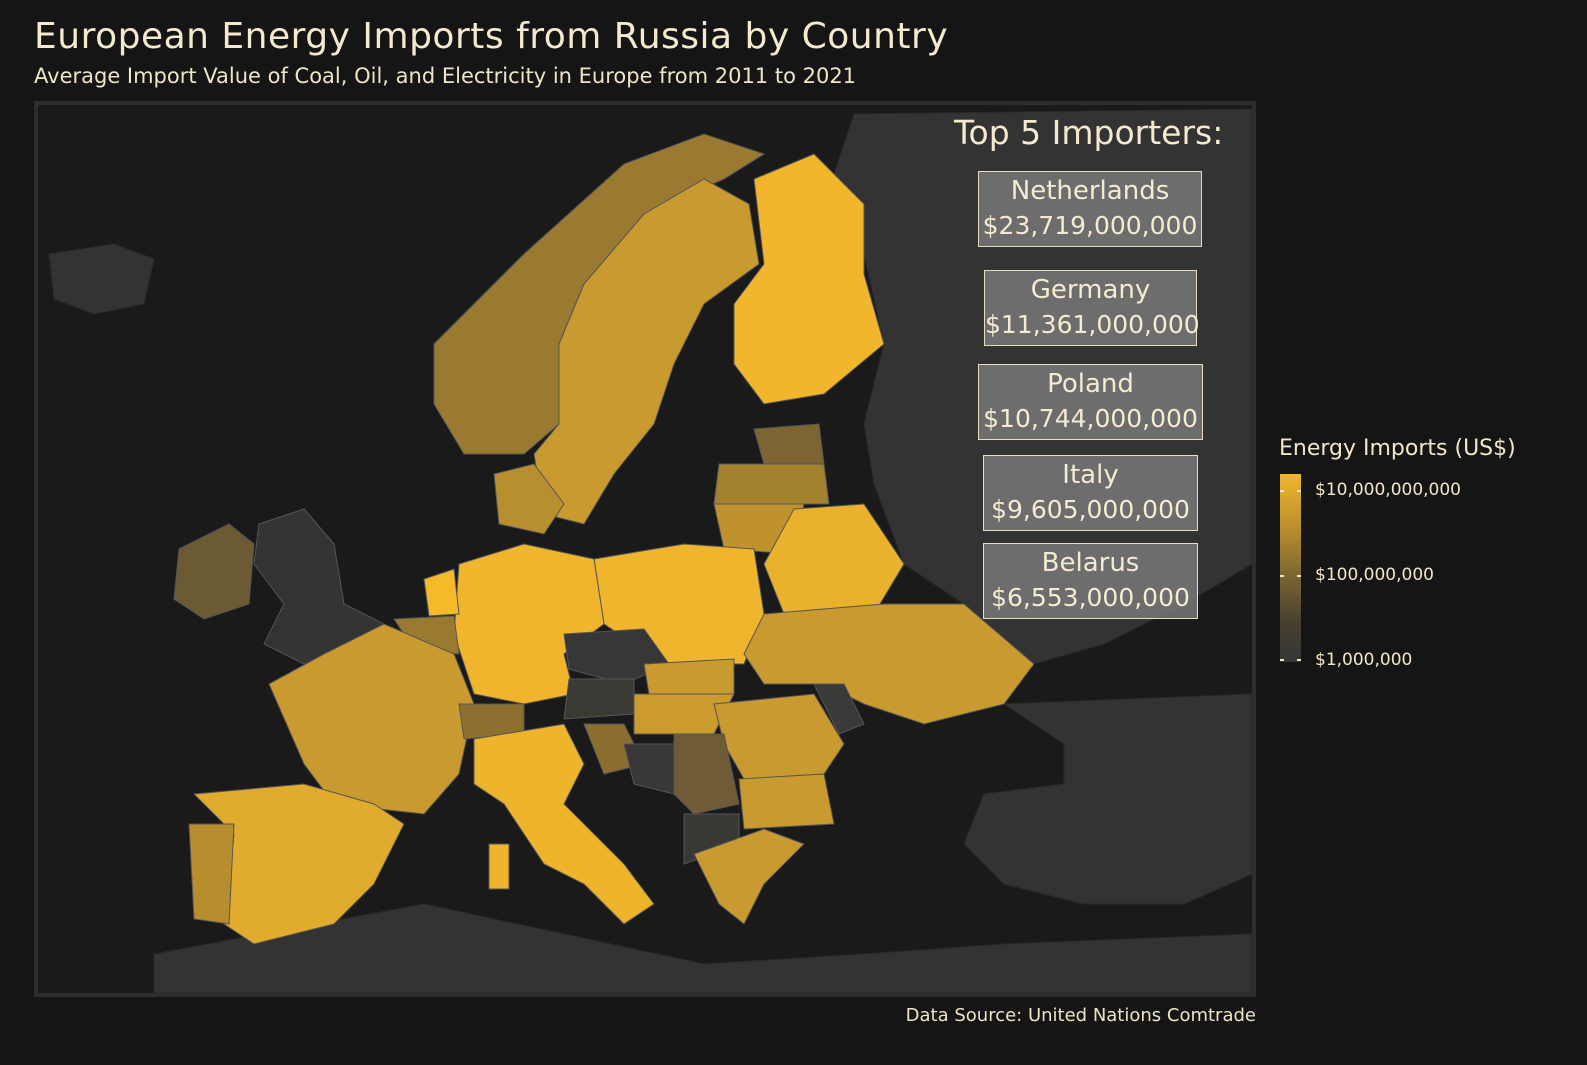 The image size is (1587, 1065). Describe the element at coordinates (809, 279) in the screenshot. I see `region-finland` at that location.